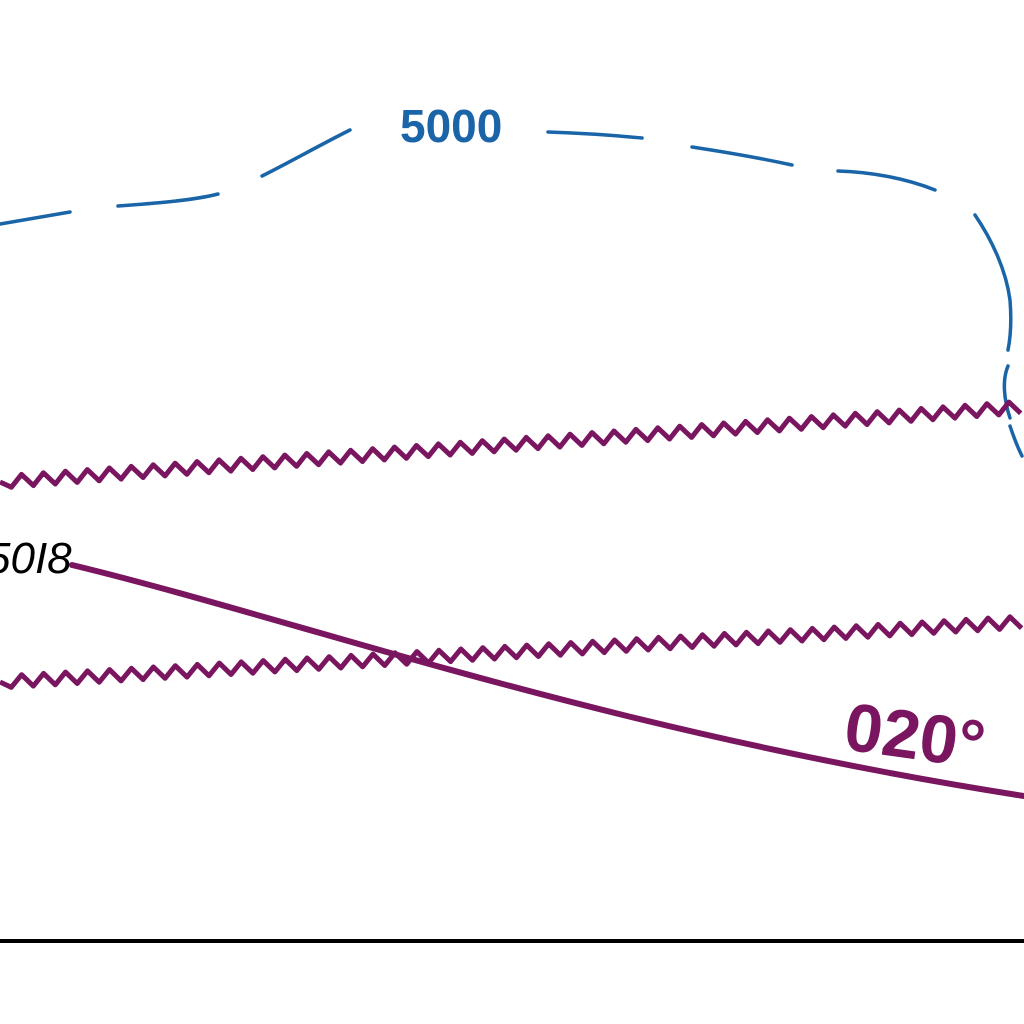  What do you see at coordinates (512, 652) in the screenshot?
I see `zigzag-boundary-line-lower` at bounding box center [512, 652].